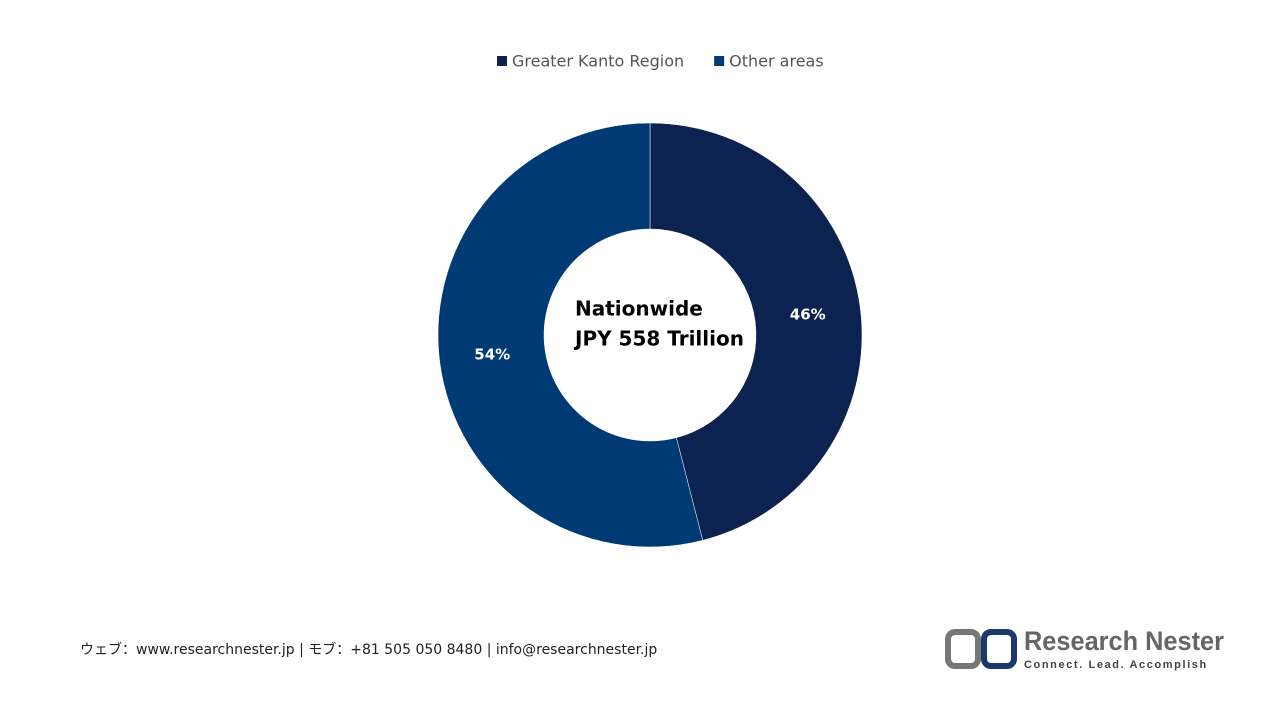 The width and height of the screenshot is (1280, 720). I want to click on logo-name: Research Nester, so click(1124, 641).